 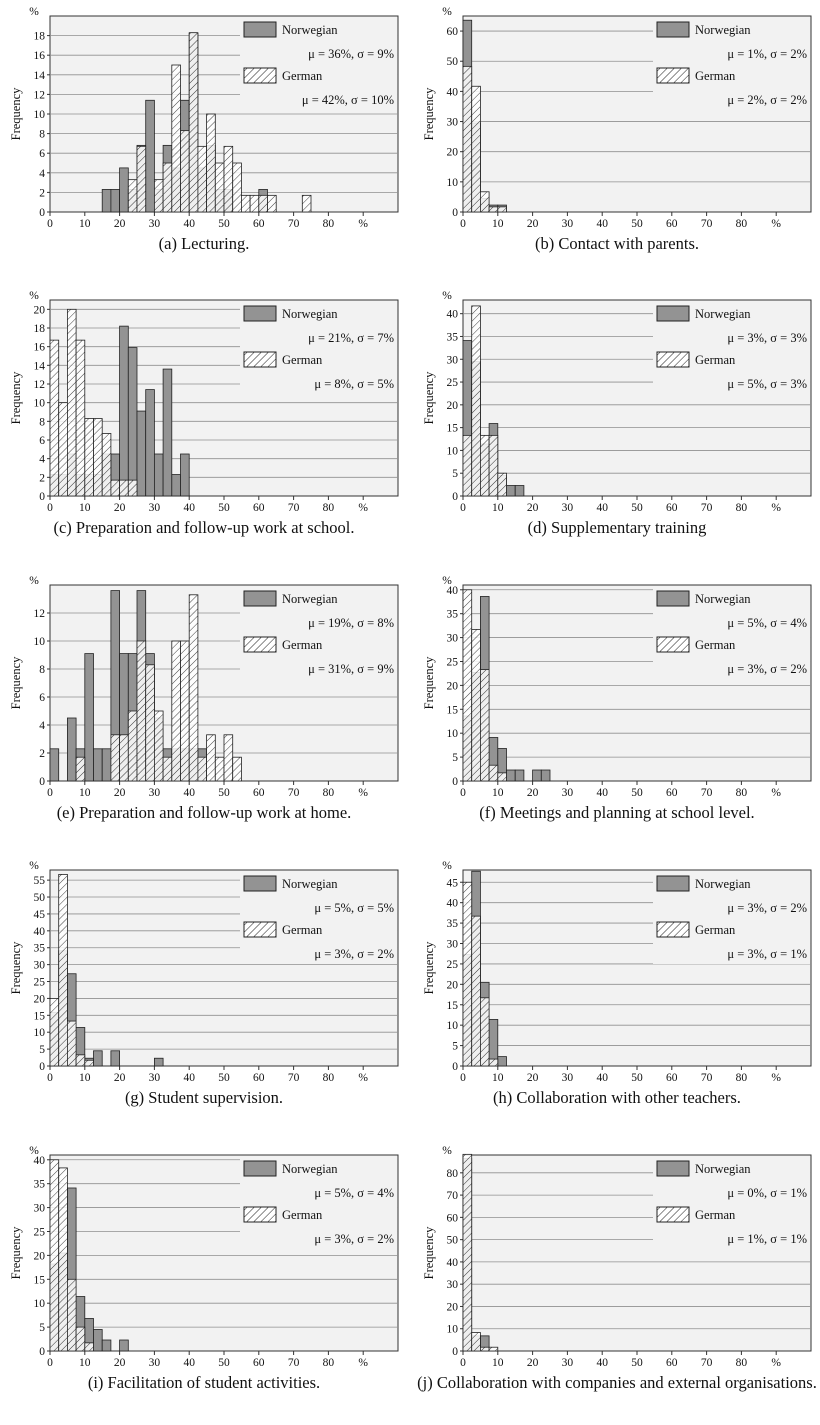 I want to click on y-tick-label: 55, so click(x=40, y=881).